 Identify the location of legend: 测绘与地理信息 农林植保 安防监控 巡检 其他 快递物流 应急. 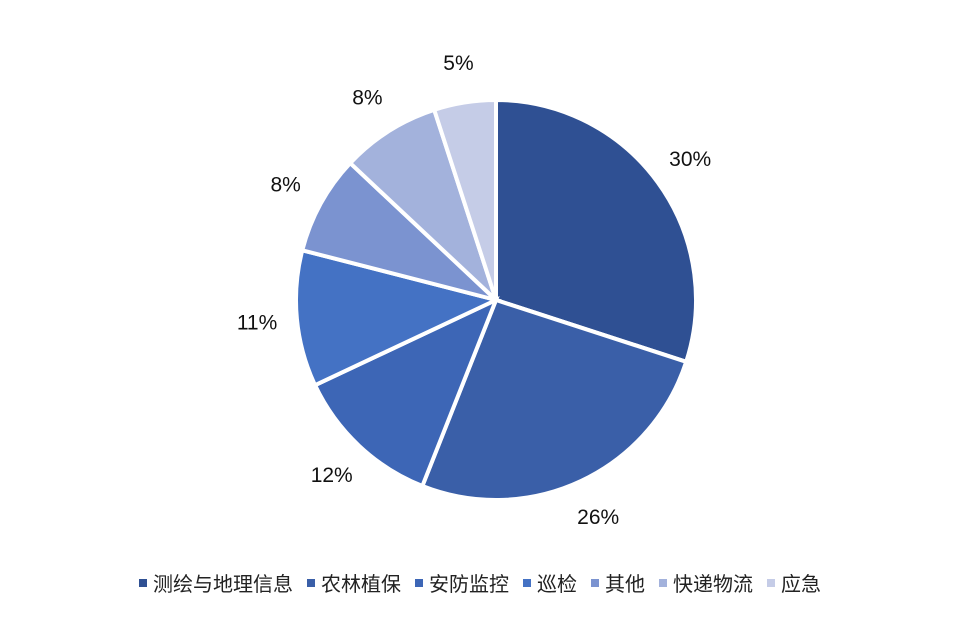
(480, 582).